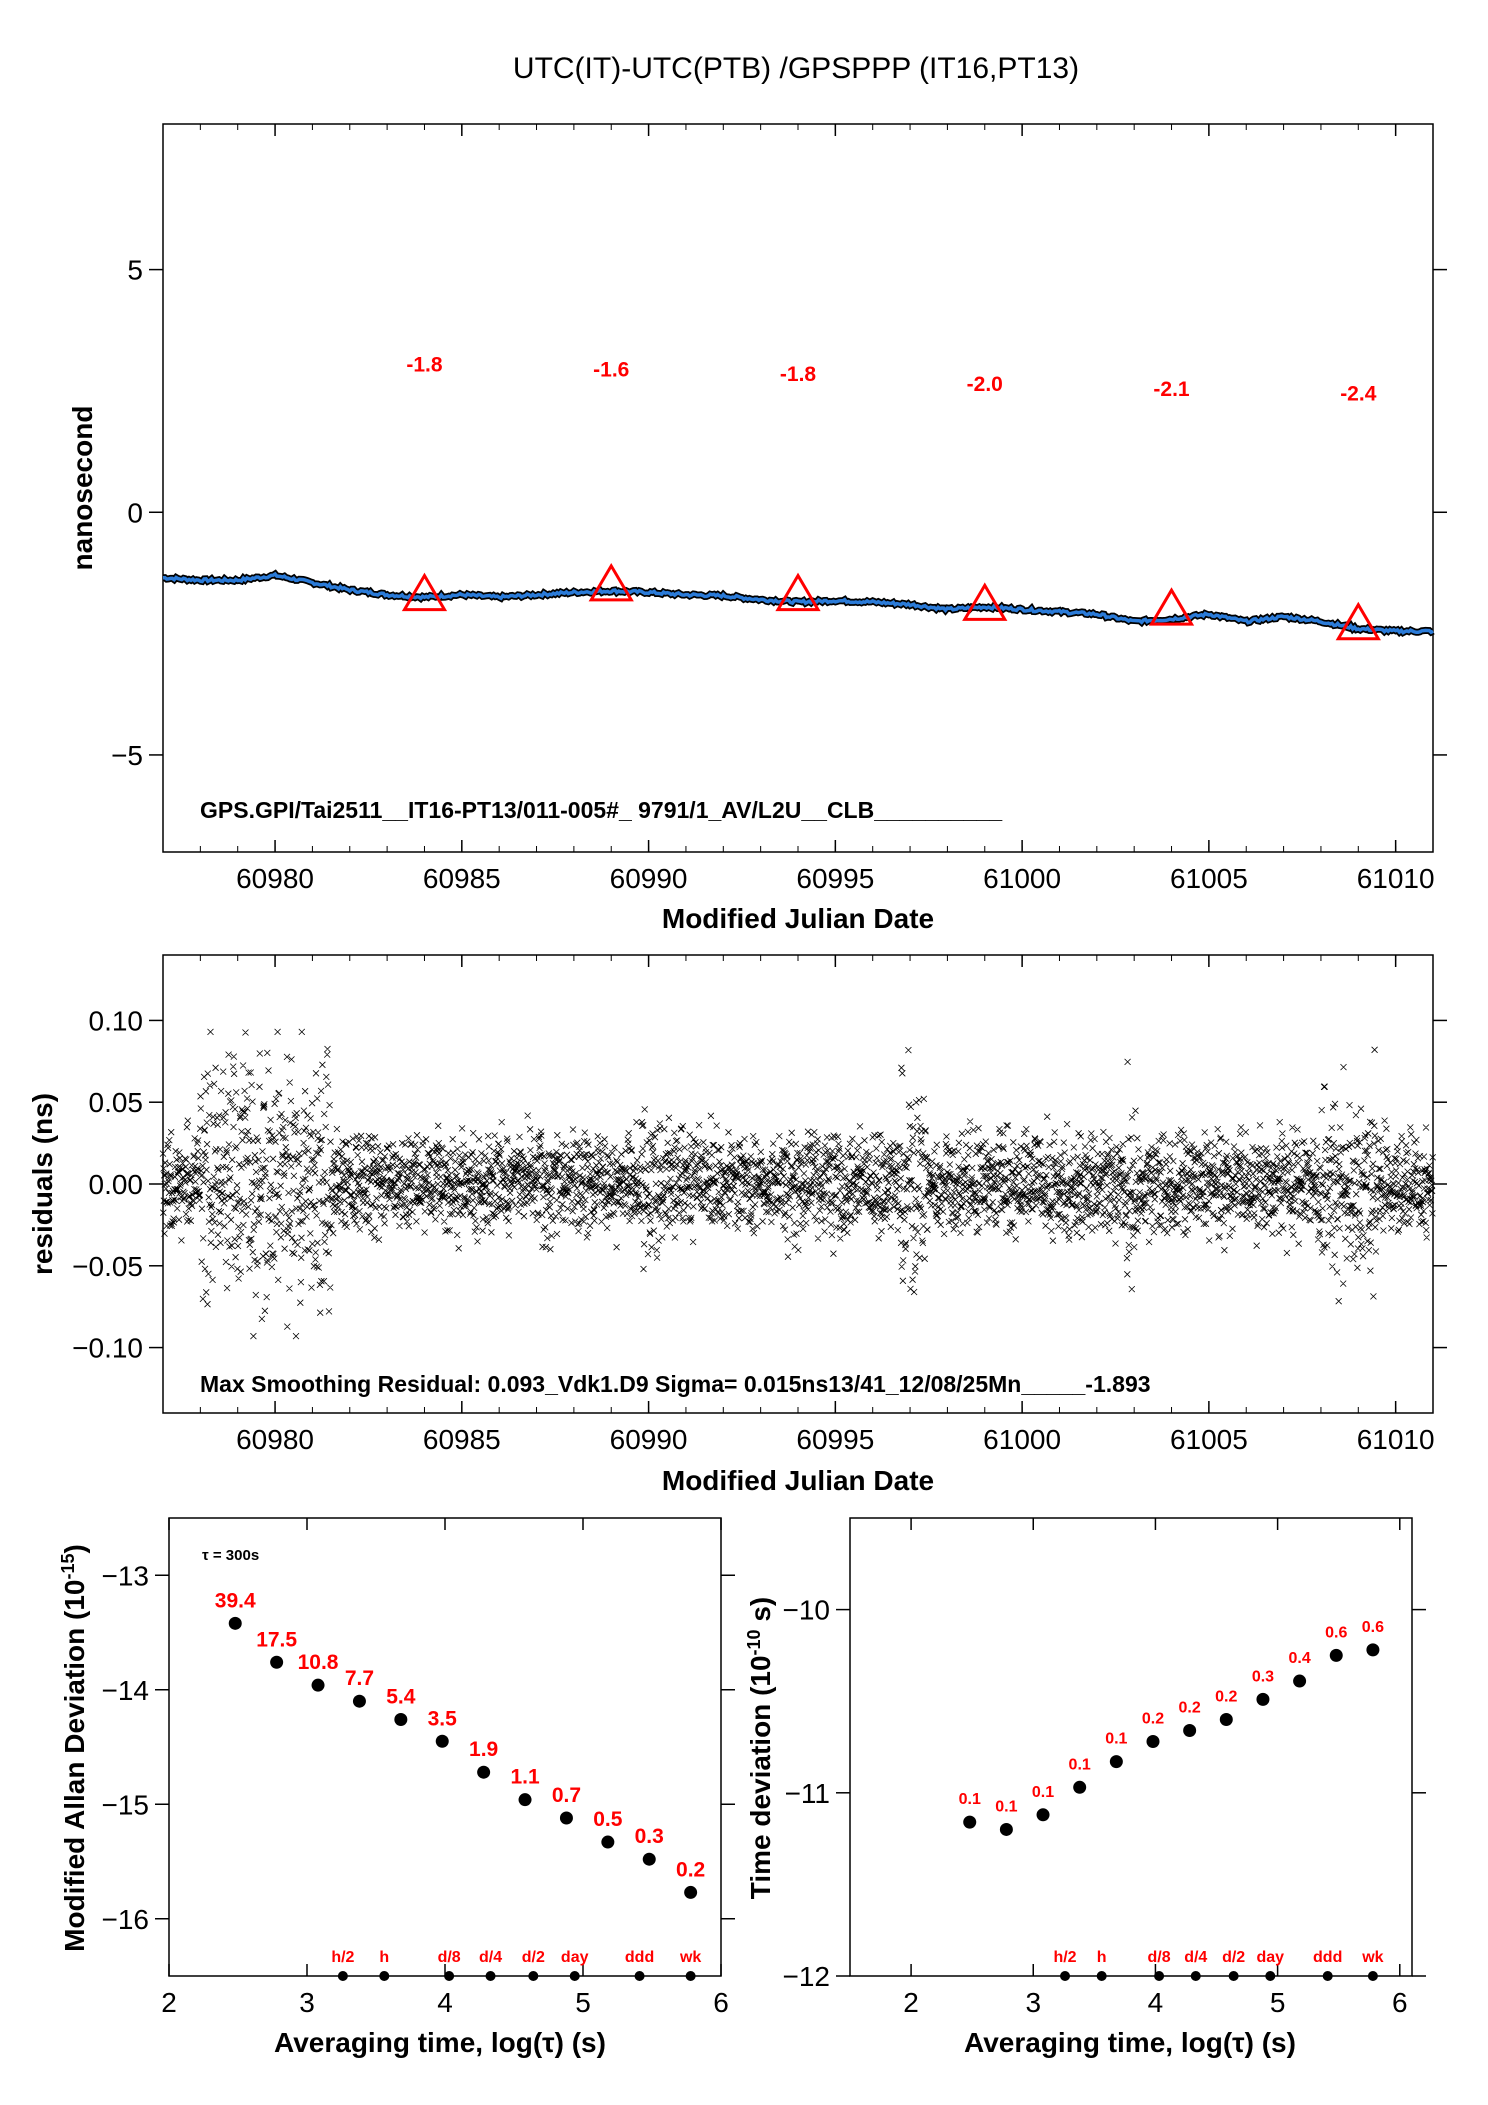  Describe the element at coordinates (566, 1795) in the screenshot. I see `deviation-value-label: 0.7` at that location.